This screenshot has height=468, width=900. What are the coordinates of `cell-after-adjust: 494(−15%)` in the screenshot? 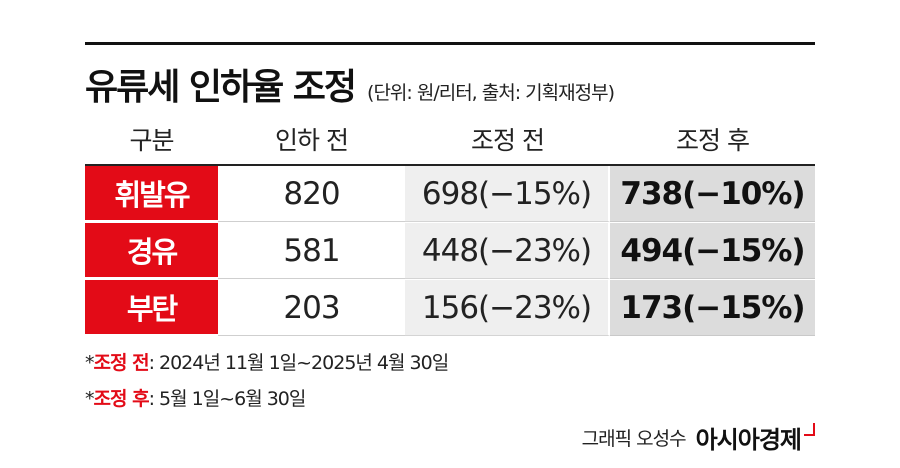 It's located at (712, 251).